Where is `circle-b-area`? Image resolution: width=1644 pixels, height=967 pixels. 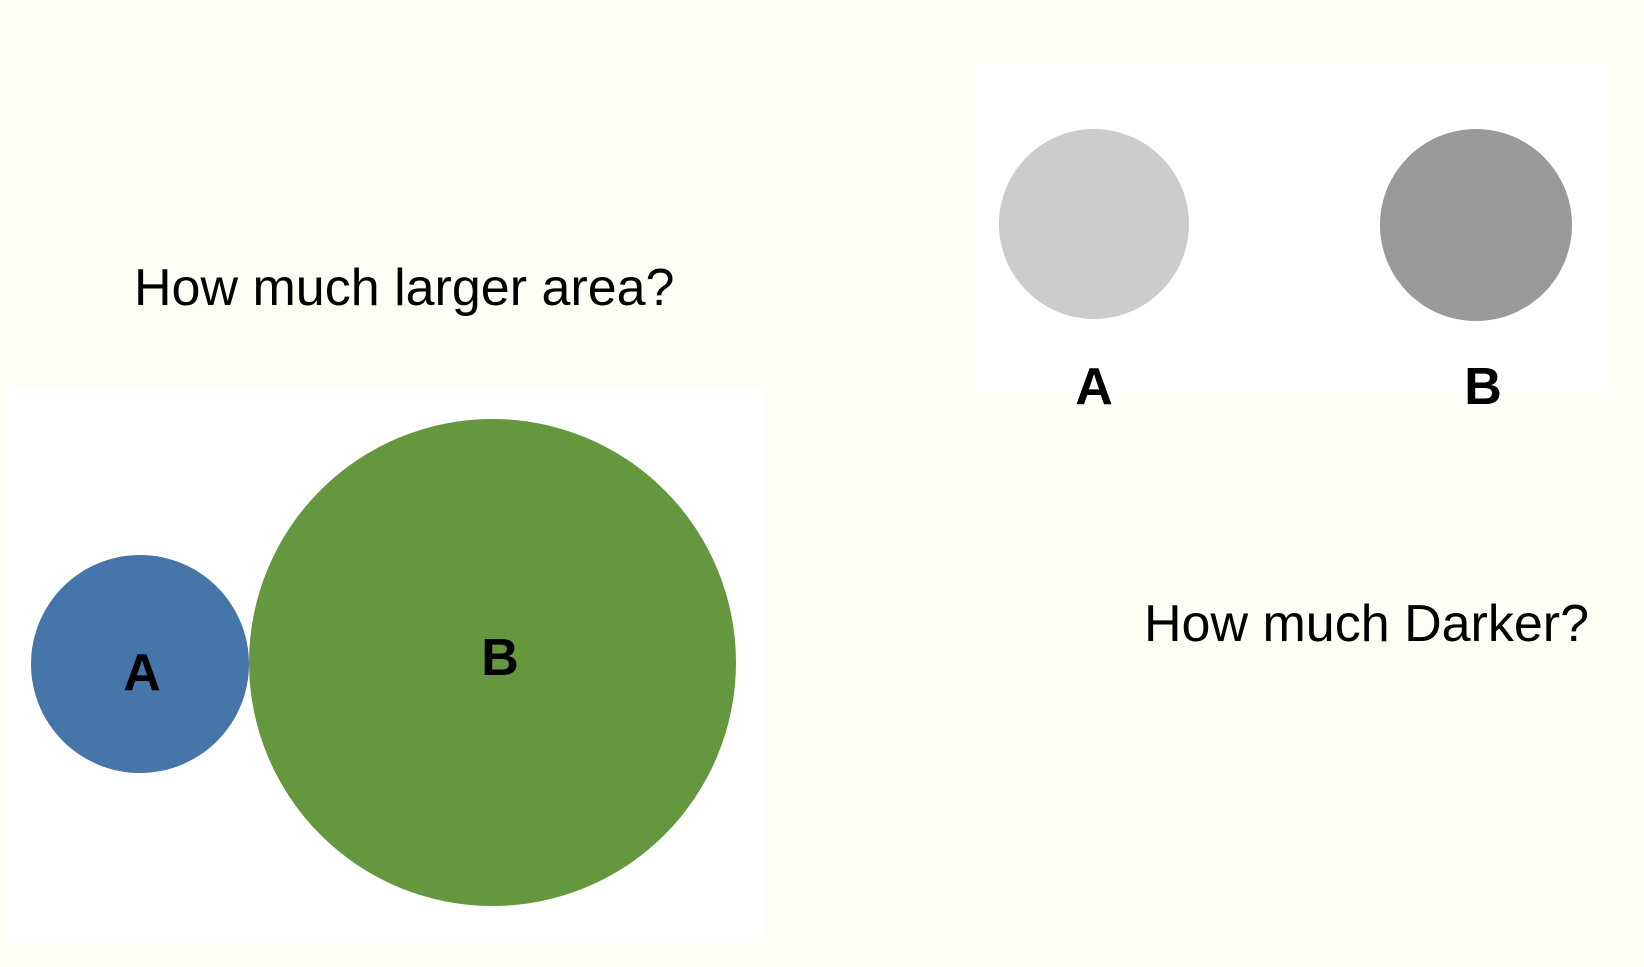
circle-b-area is located at coordinates (492, 662).